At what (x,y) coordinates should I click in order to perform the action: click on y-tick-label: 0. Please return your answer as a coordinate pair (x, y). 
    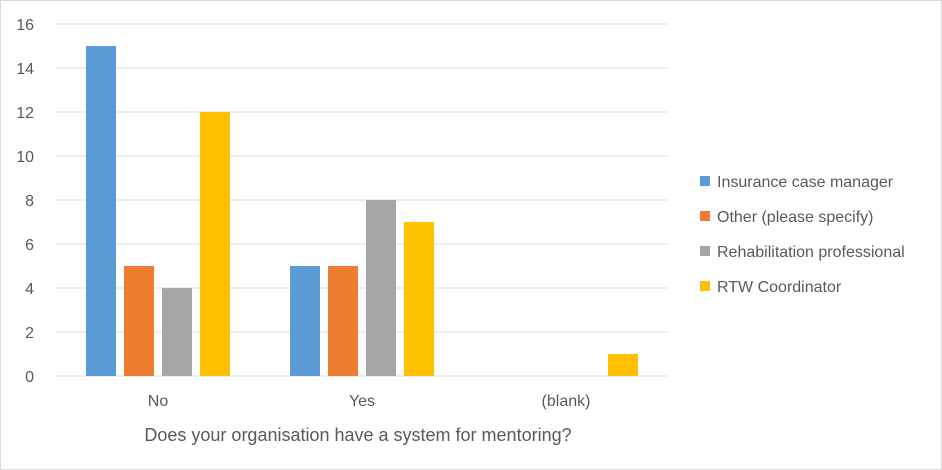
    Looking at the image, I should click on (29, 377).